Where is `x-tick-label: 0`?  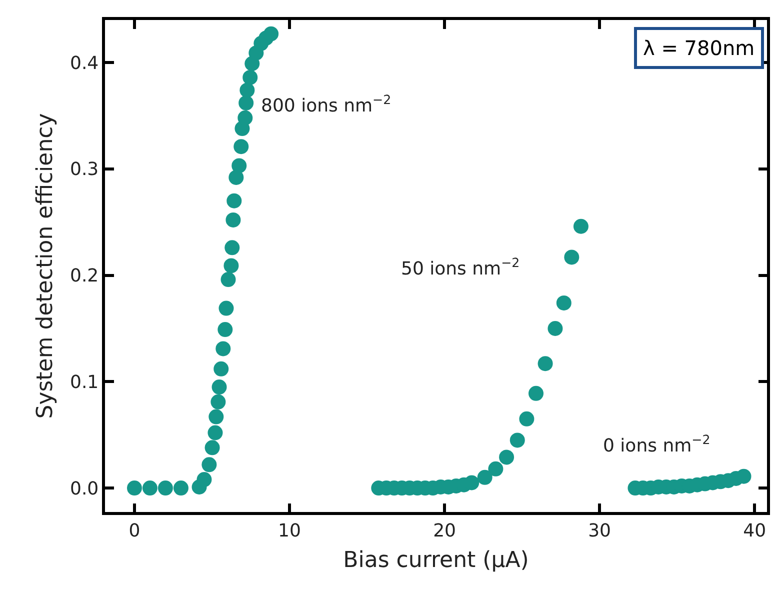 x-tick-label: 0 is located at coordinates (134, 531).